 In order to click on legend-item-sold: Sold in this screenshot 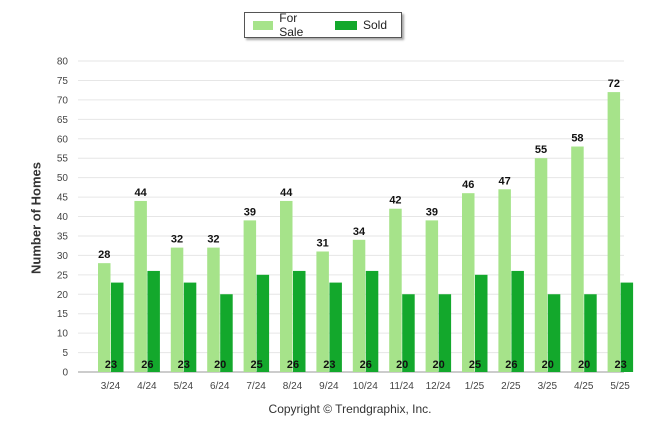, I will do `click(360, 25)`.